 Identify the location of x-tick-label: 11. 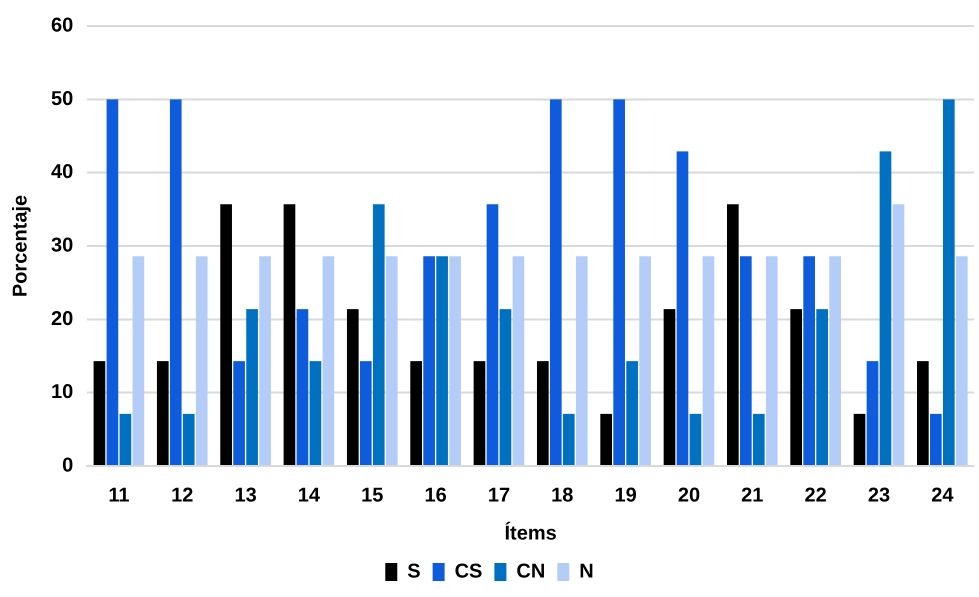
(119, 495).